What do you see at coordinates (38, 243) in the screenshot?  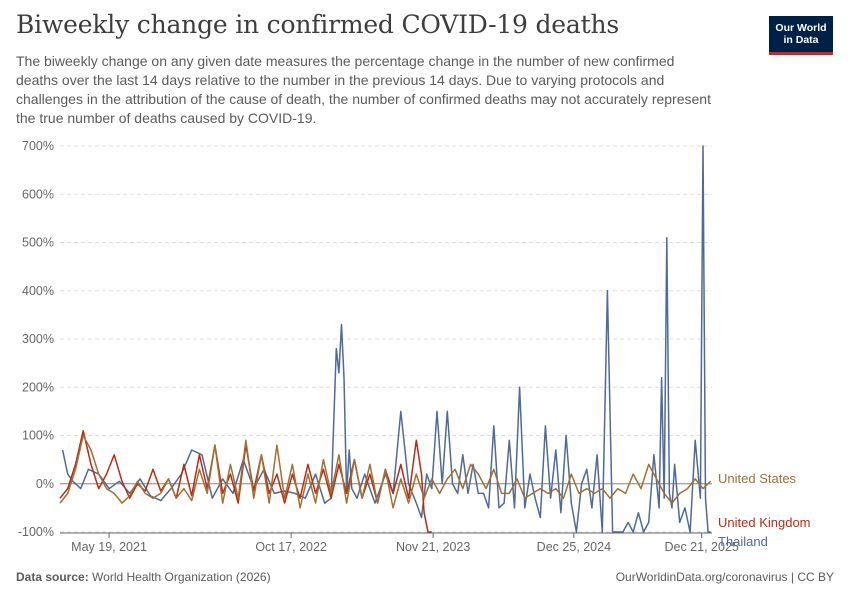 I see `y-tick-label: 500%` at bounding box center [38, 243].